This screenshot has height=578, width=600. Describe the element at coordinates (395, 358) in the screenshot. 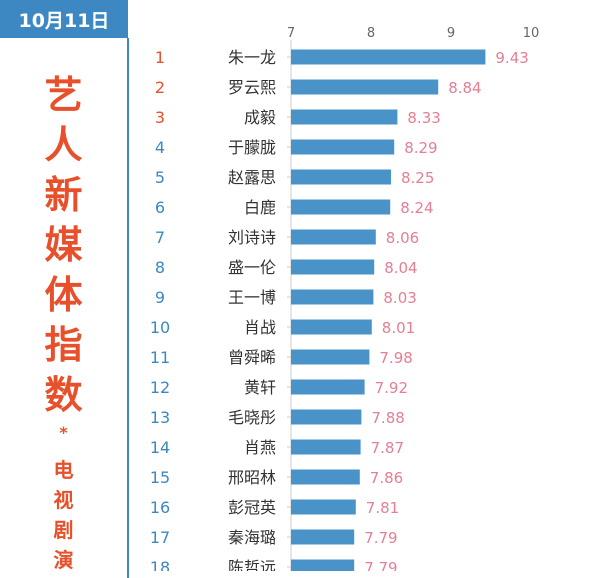

I see `value-label: 7.98` at that location.